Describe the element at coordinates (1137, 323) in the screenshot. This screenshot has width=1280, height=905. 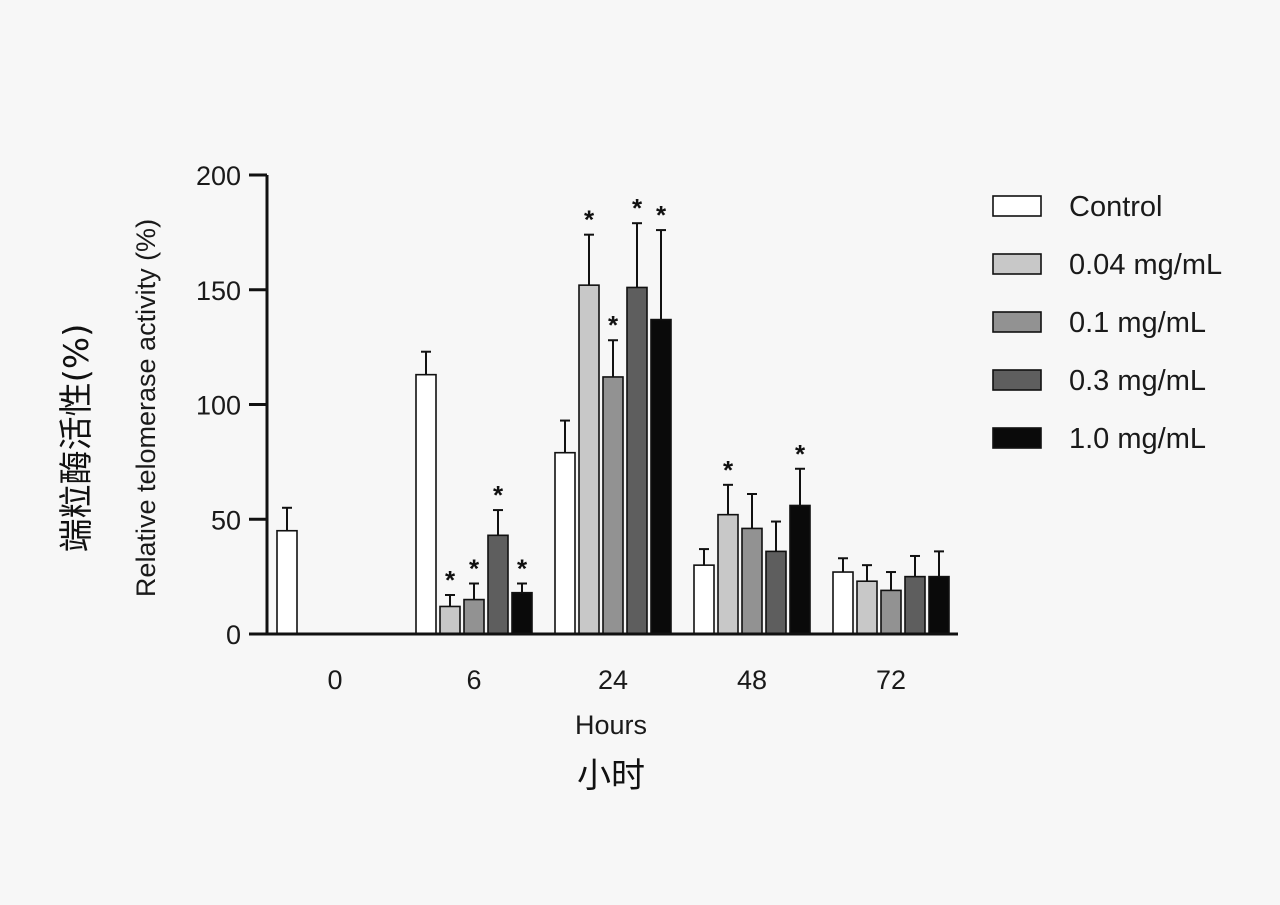
I see `legend-label: 0.1 mg/mL` at that location.